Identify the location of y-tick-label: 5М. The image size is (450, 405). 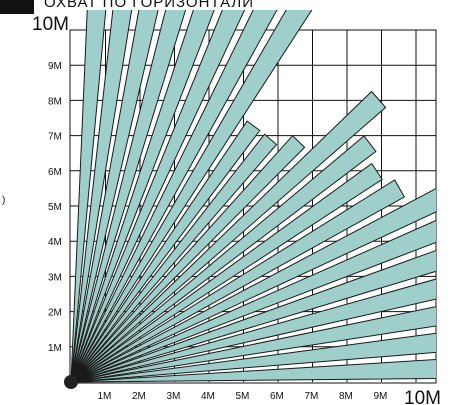
(55, 207).